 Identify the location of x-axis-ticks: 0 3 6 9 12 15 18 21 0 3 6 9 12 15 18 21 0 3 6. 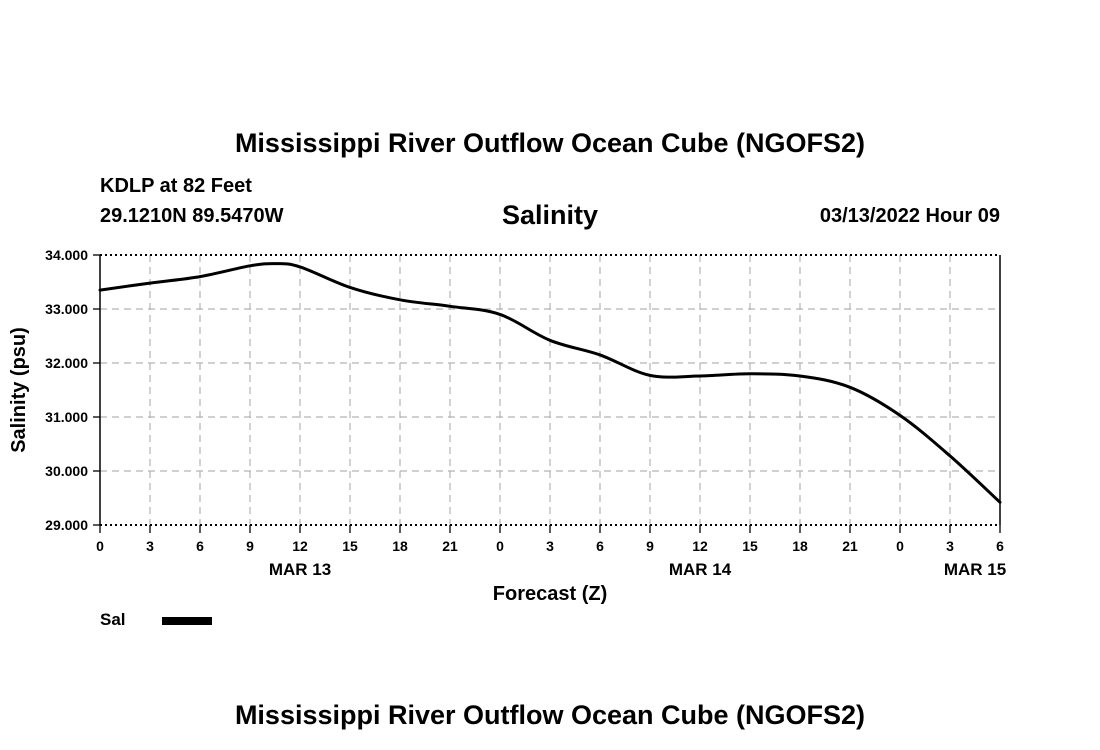
(550, 539).